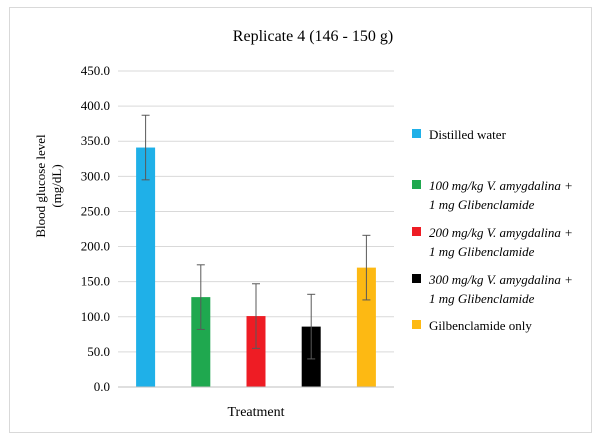 The height and width of the screenshot is (437, 599). I want to click on y-tick-label: 400.0, so click(95, 105).